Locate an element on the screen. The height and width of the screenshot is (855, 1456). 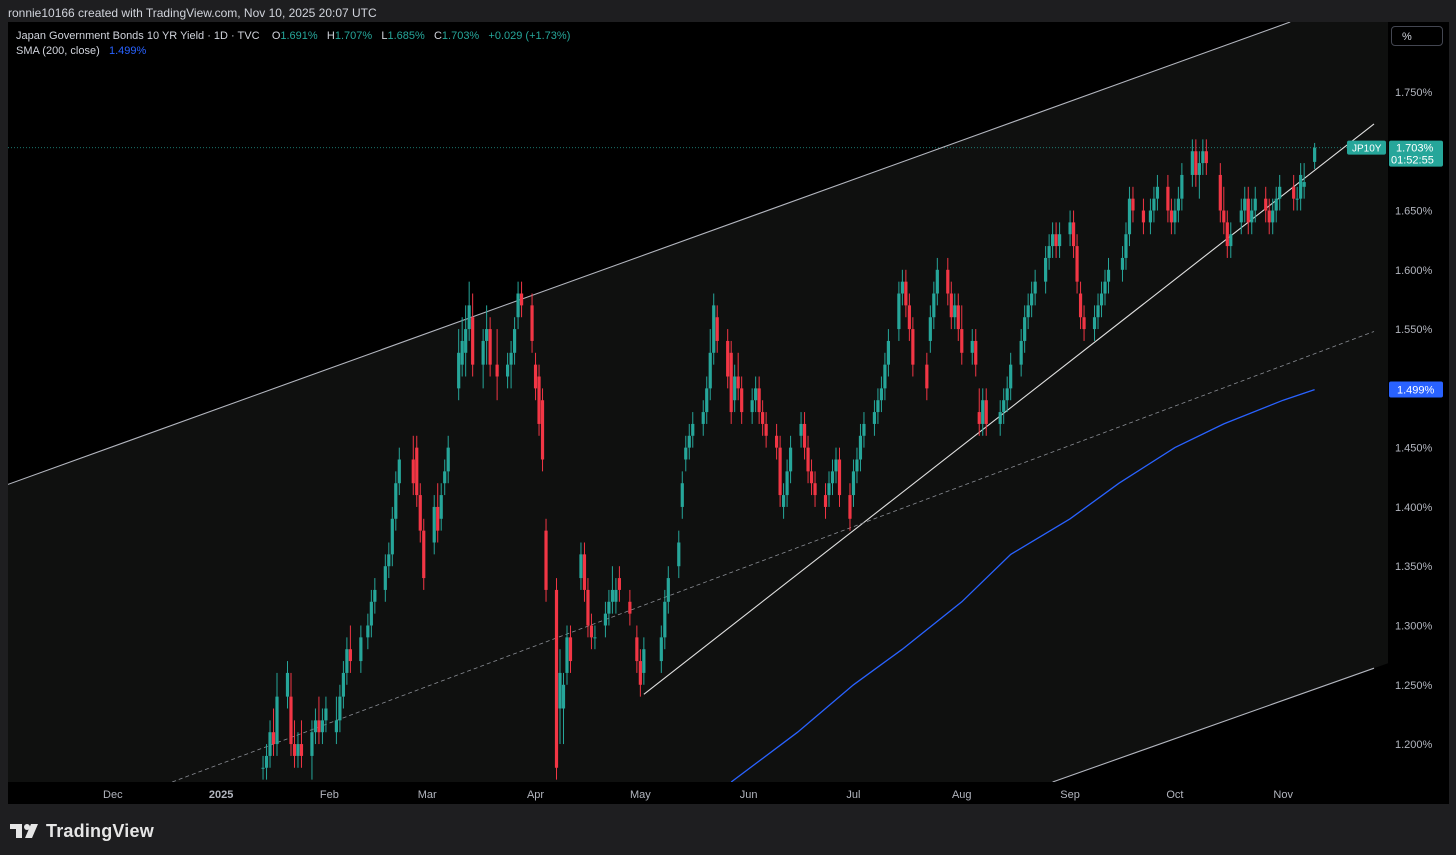
legend-close-value: 1.703% is located at coordinates (460, 36).